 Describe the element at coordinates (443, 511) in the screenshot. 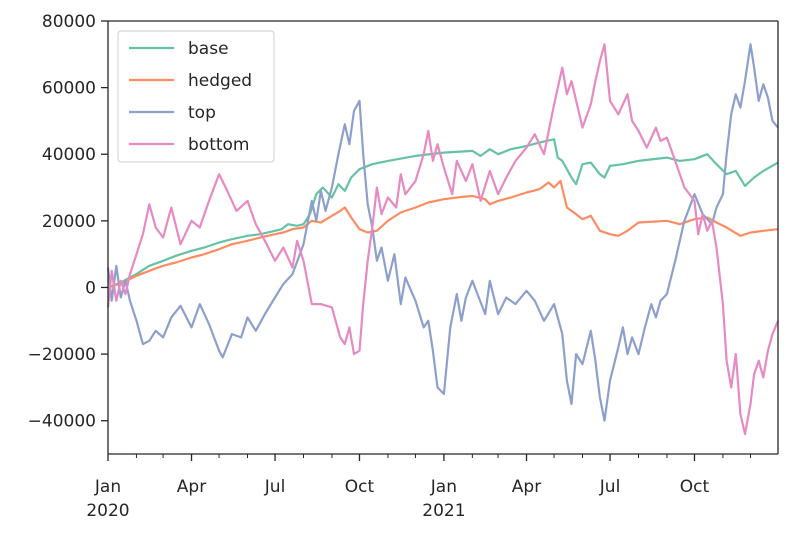

I see `x-tick-year-label: 2021` at that location.